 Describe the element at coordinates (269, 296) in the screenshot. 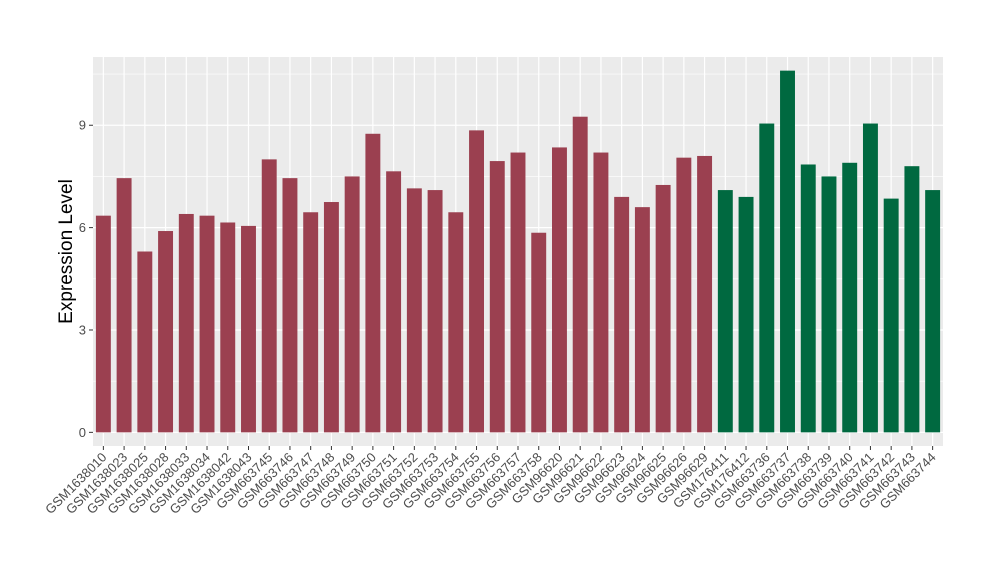

I see `bar-GSM663745` at that location.